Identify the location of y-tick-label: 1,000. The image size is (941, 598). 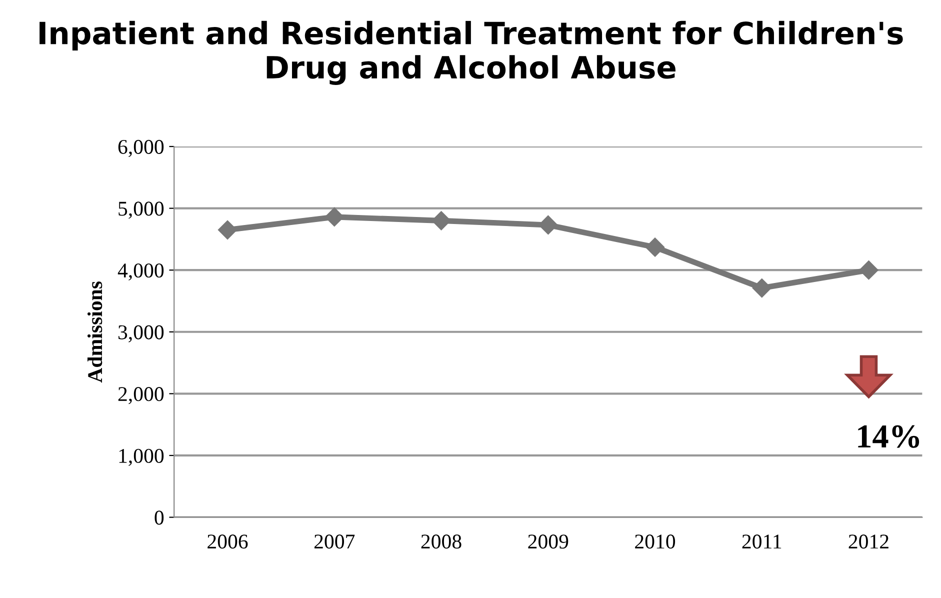
(141, 457).